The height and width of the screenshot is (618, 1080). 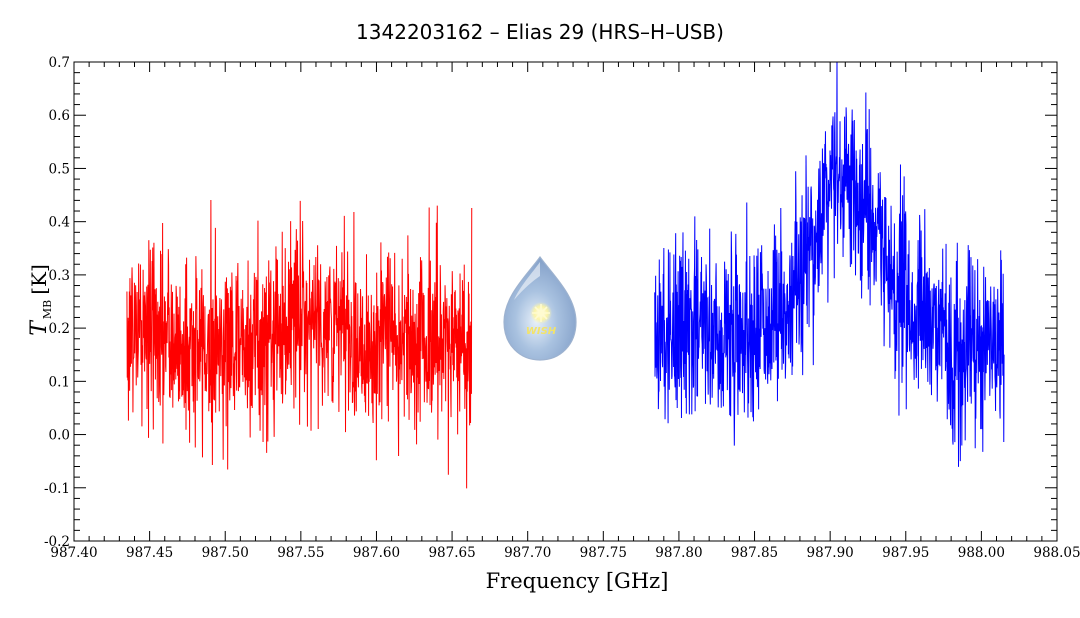 I want to click on x-tick-label: 987.40, so click(x=73, y=553).